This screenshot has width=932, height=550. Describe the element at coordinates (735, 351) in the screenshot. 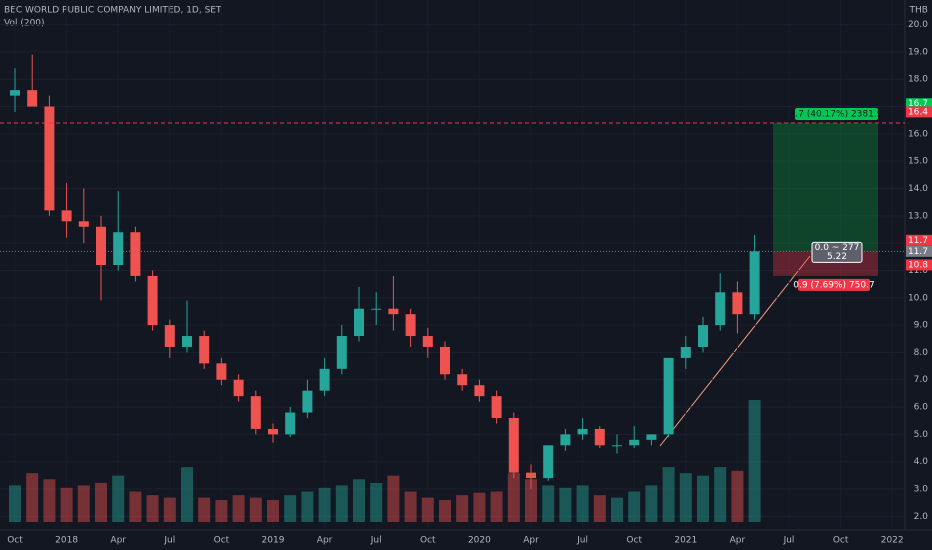

I see `trend-line` at that location.